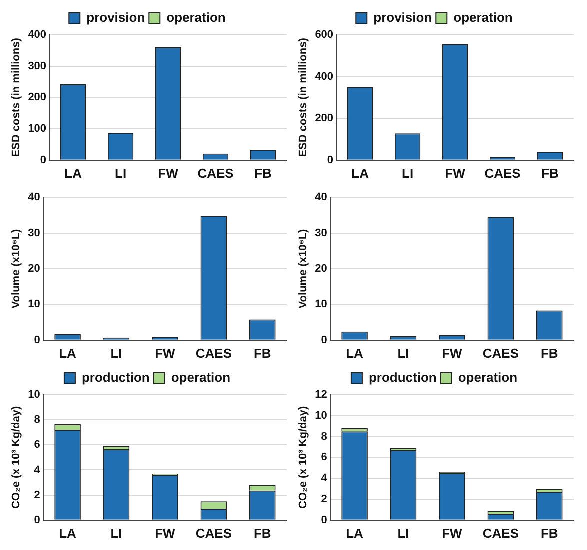 This screenshot has width=587, height=550. Describe the element at coordinates (37, 129) in the screenshot. I see `y-tick-label: 100` at that location.